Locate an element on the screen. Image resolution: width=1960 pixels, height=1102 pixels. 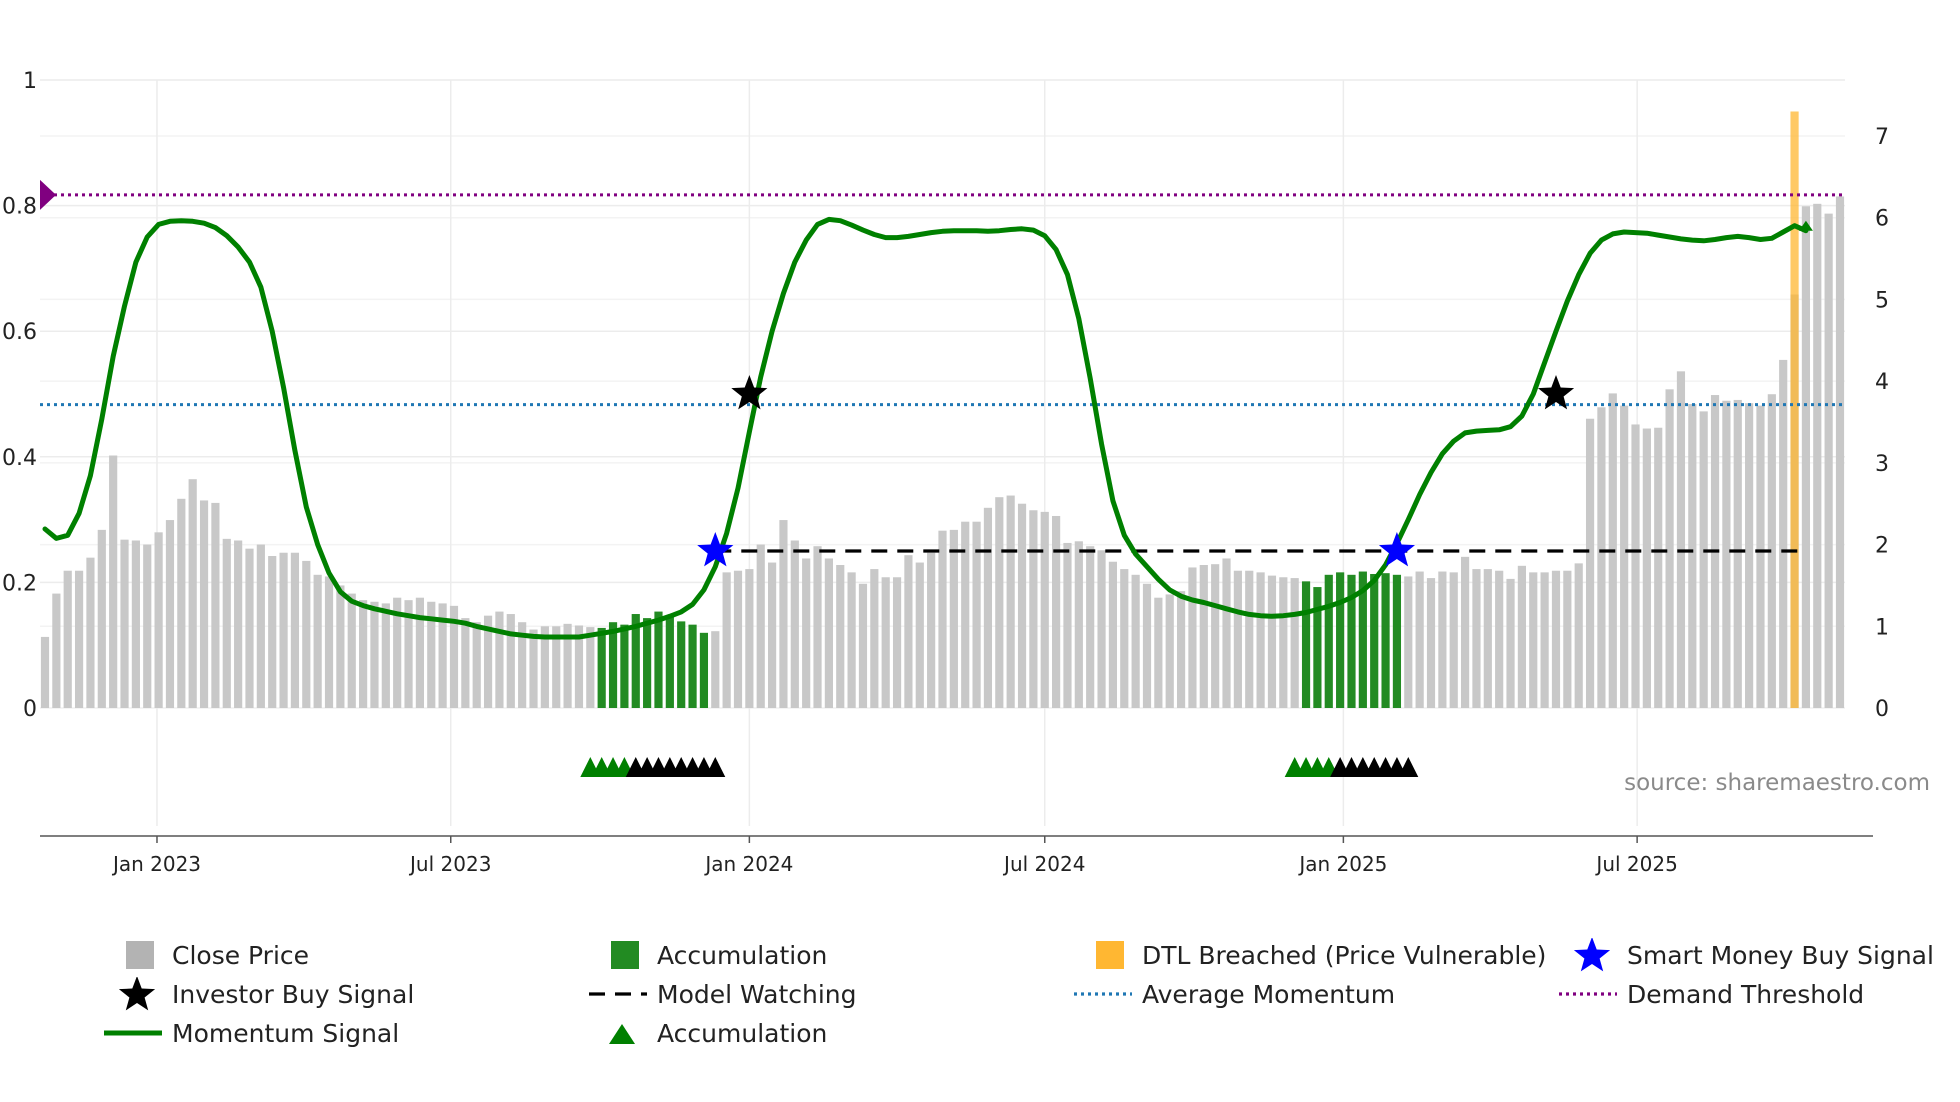
x-axis-tick-label: Jul 2023 is located at coordinates (449, 864).